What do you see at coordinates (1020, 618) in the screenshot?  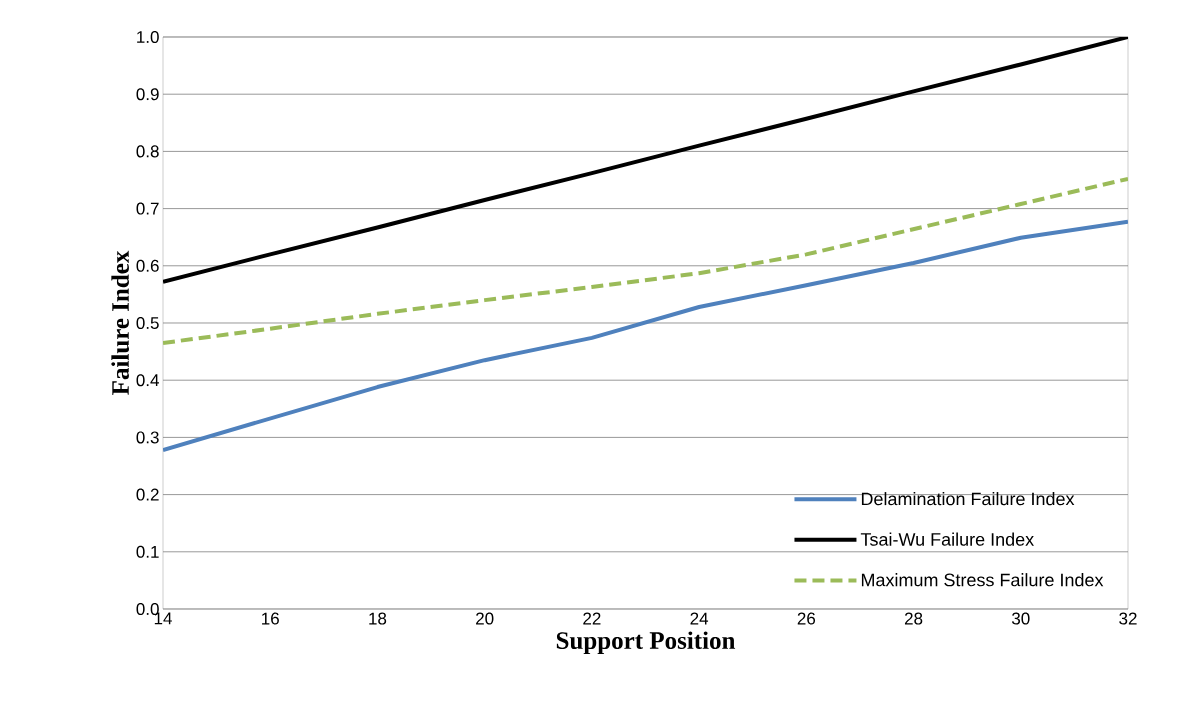 I see `x-tick-label: 30` at bounding box center [1020, 618].